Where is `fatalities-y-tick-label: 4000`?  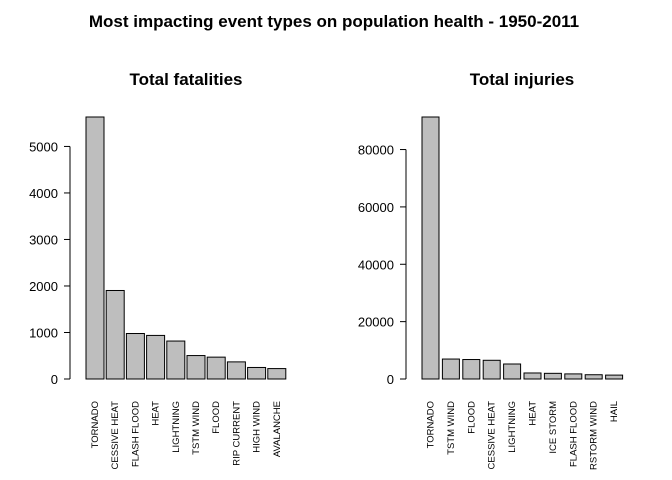
fatalities-y-tick-label: 4000 is located at coordinates (43, 193).